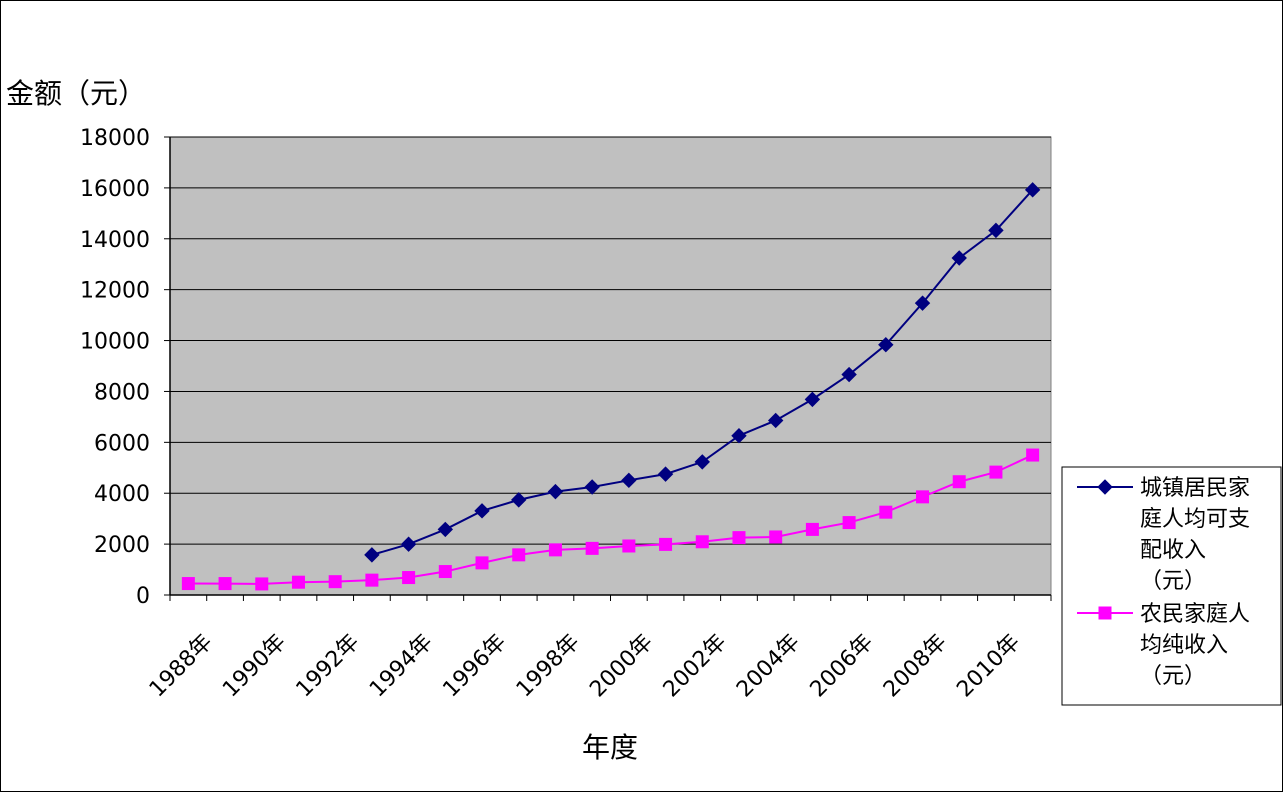  What do you see at coordinates (842, 666) in the screenshot?
I see `x-tick-label: 2006年` at bounding box center [842, 666].